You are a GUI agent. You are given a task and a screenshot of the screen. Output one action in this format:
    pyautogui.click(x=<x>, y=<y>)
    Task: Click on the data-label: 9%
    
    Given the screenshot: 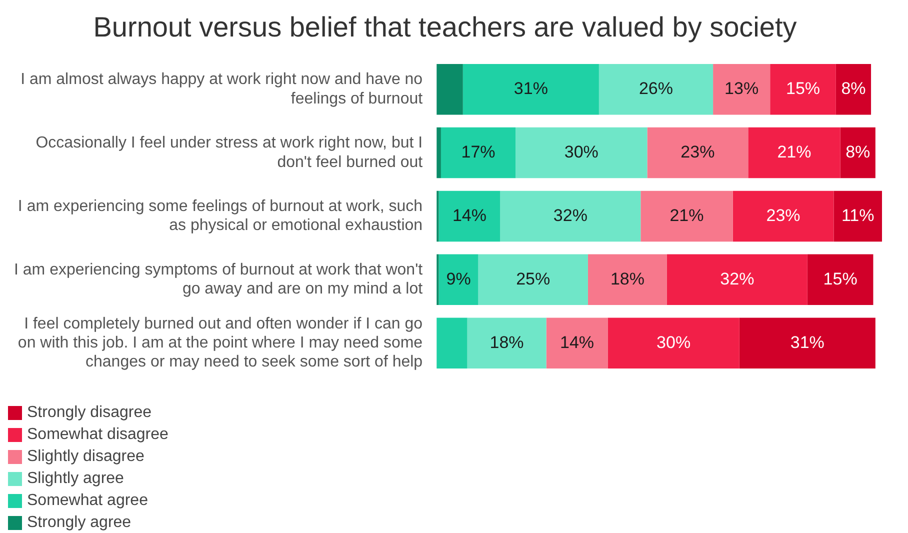 What is the action you would take?
    pyautogui.click(x=458, y=278)
    